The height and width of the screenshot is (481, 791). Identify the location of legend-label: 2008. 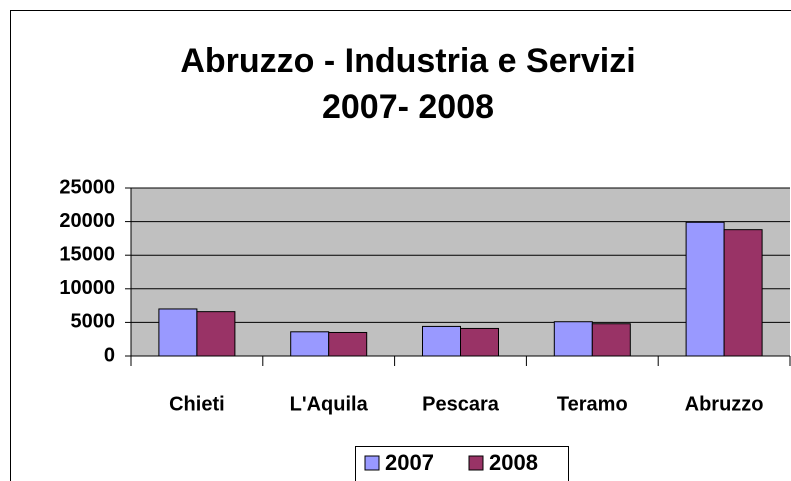
(513, 462).